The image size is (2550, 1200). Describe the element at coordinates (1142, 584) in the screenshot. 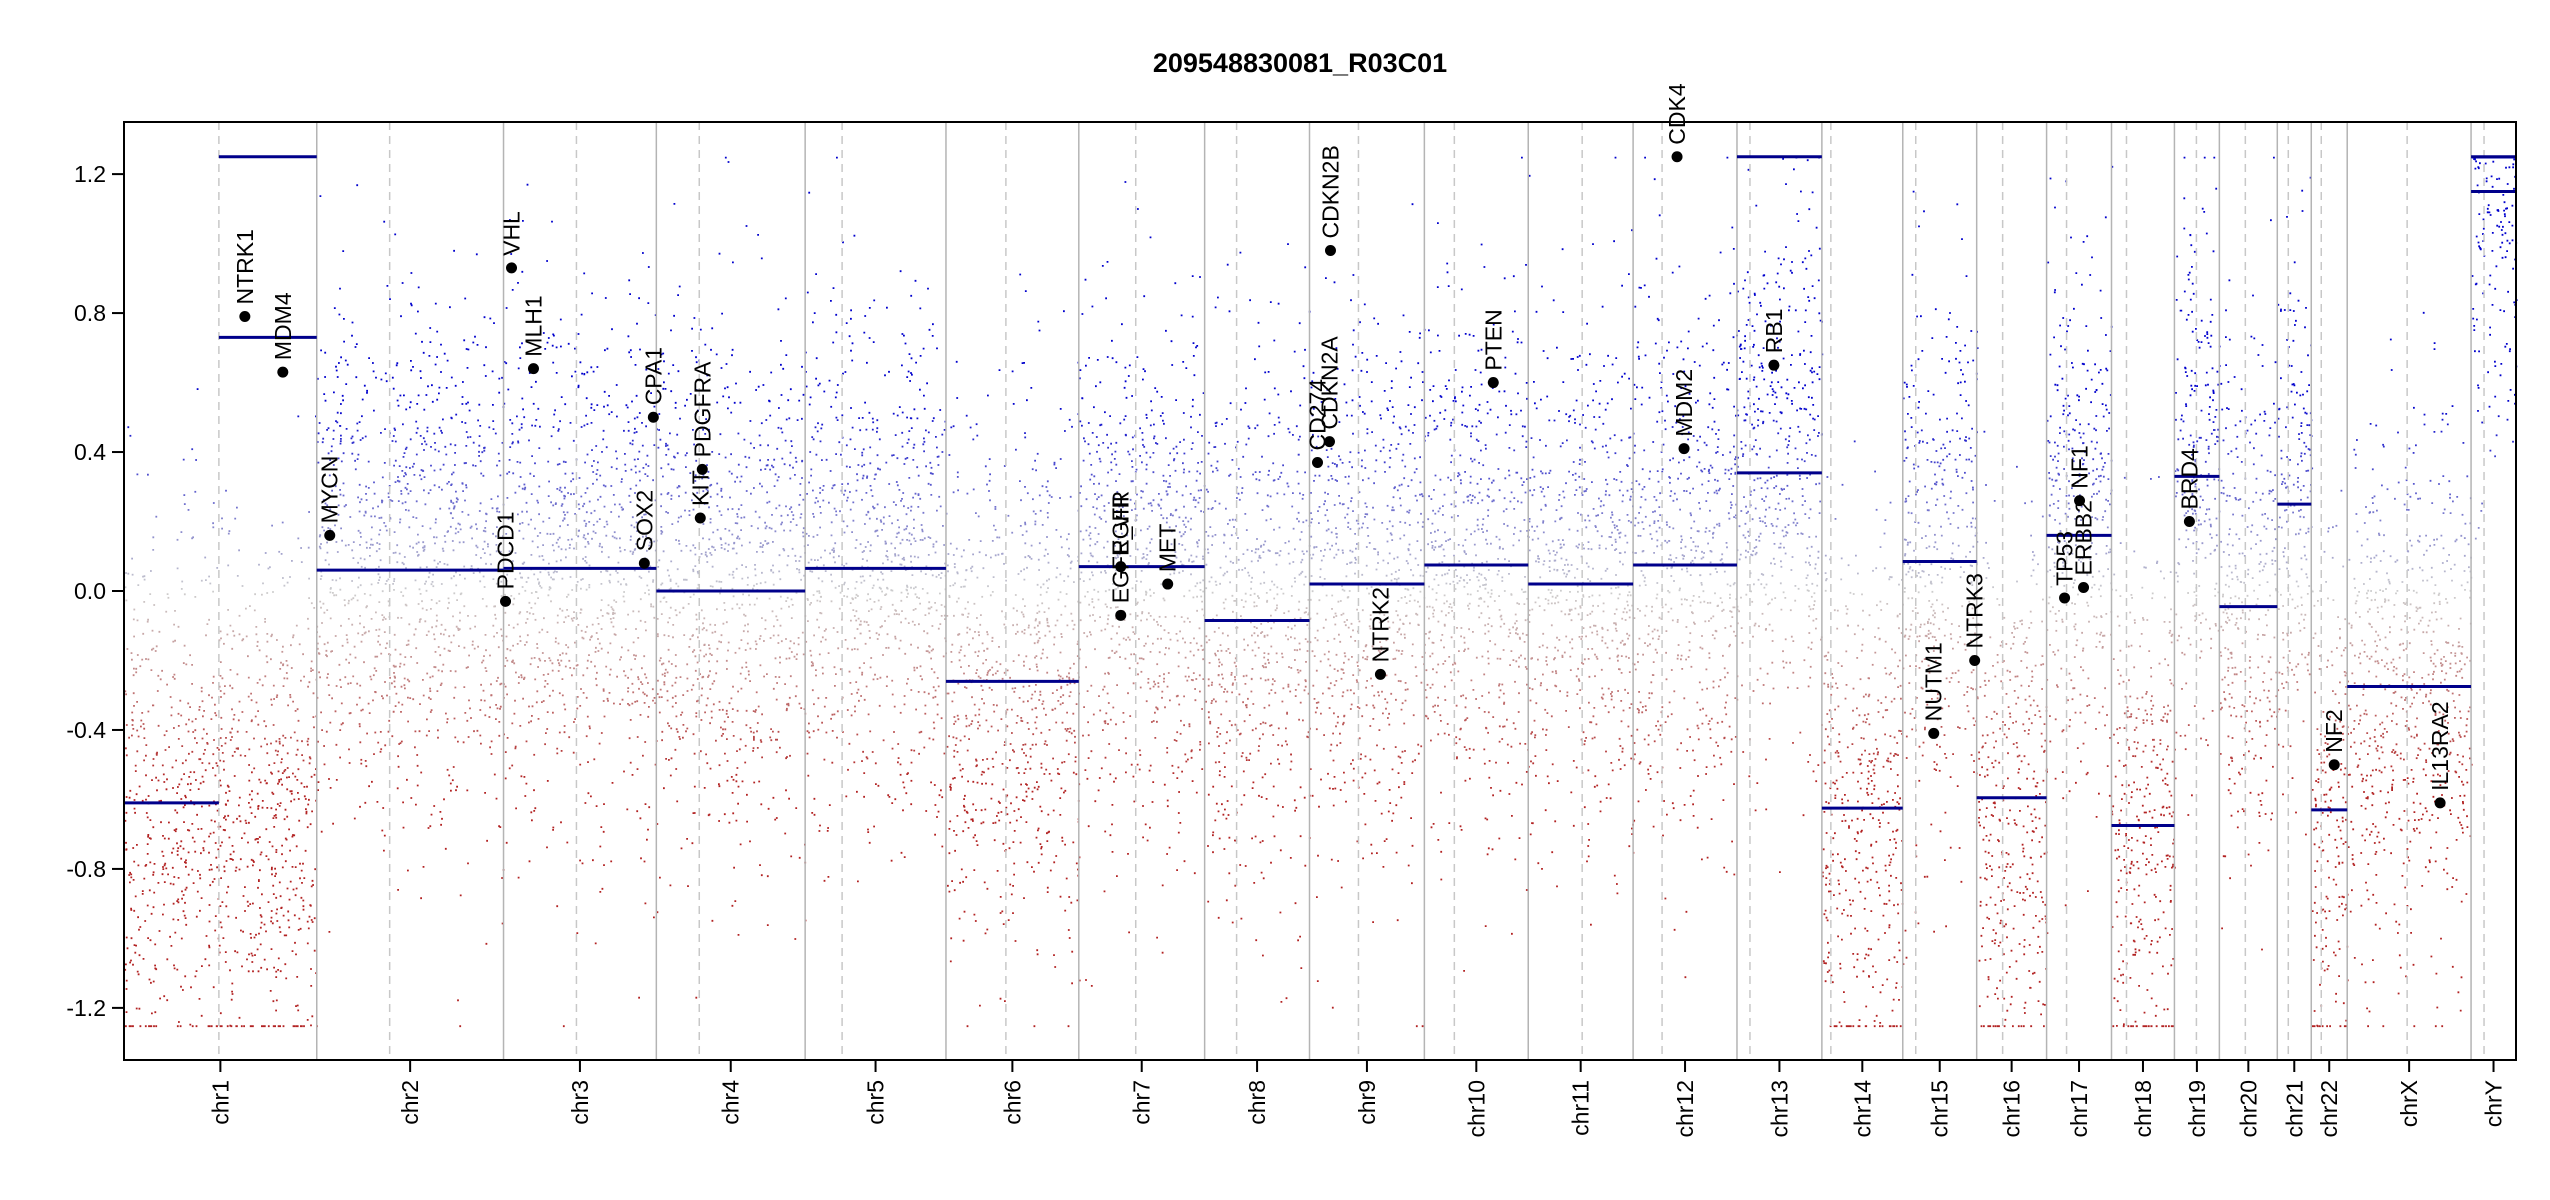

I see `probe-cloud-chr7` at that location.